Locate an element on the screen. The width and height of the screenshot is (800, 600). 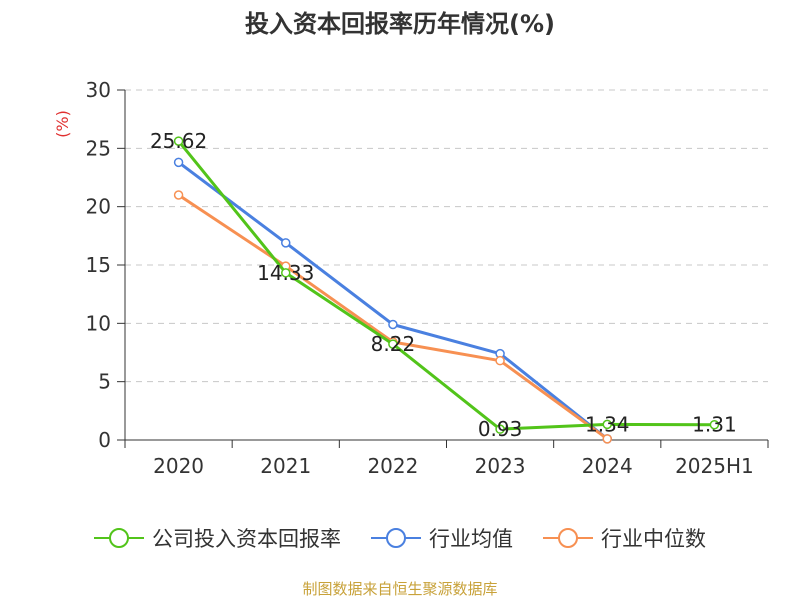
data-label: 8.22 is located at coordinates (393, 344).